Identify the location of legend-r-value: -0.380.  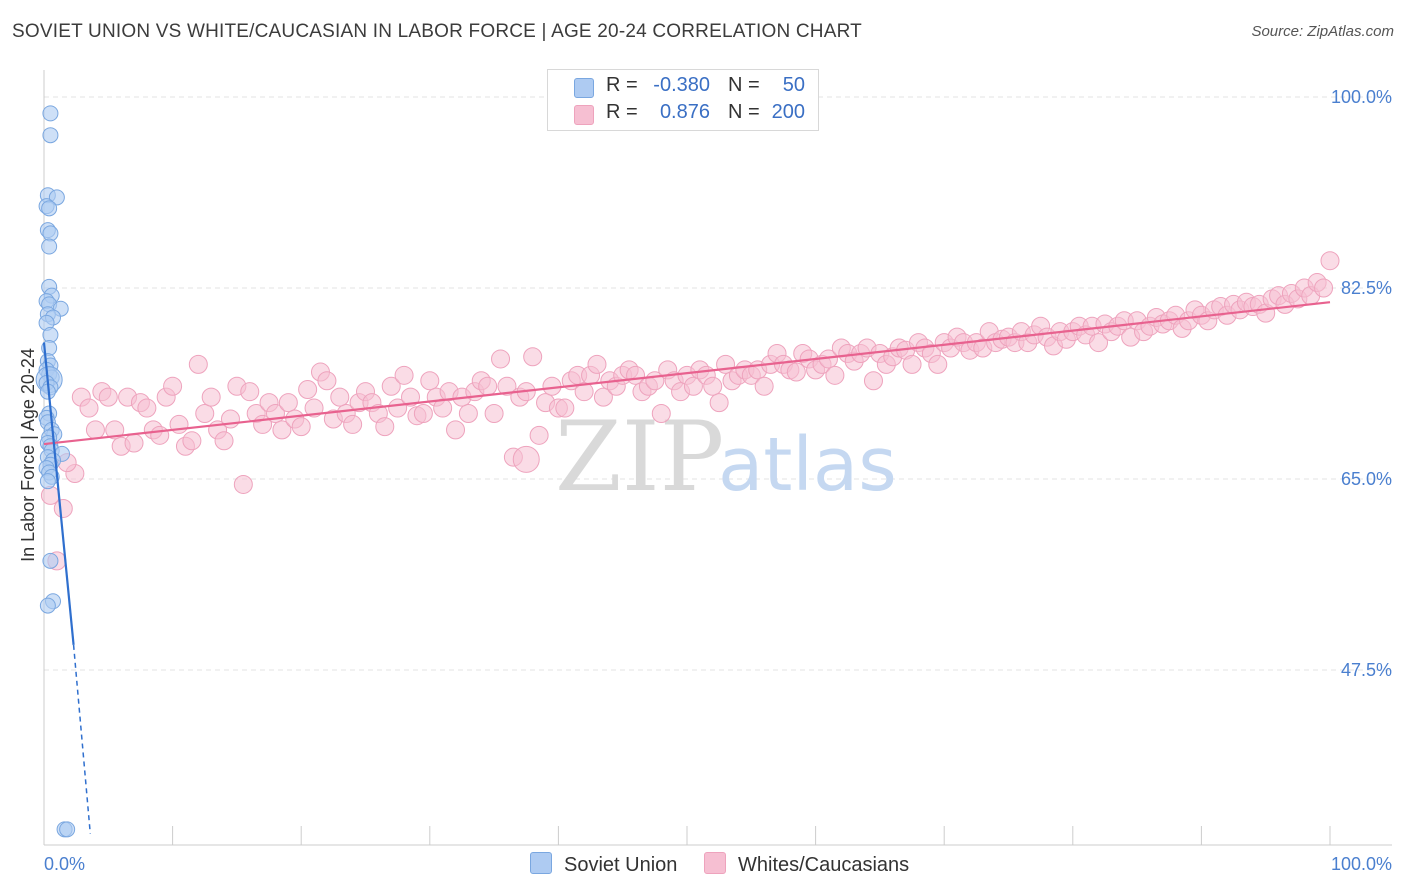
(681, 85).